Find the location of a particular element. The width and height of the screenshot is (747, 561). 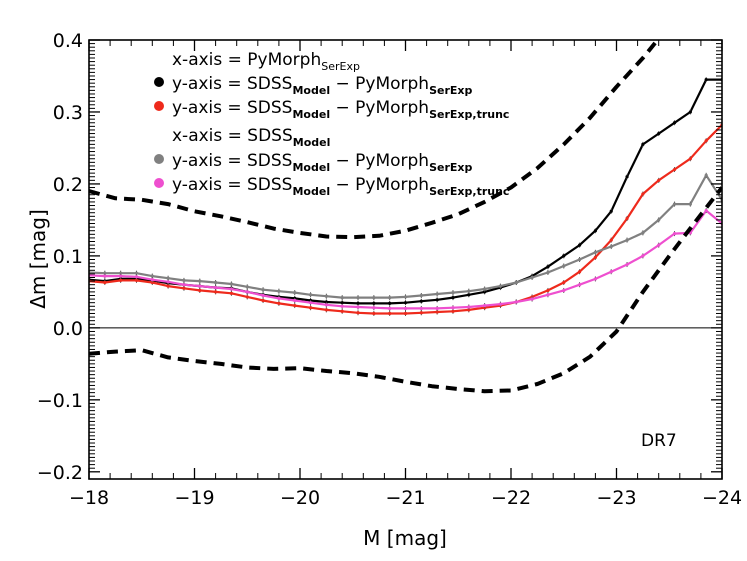

legend-label-magenta: y-axis = SDSSModel − PyMorphSerExp,trunc is located at coordinates (340, 186).